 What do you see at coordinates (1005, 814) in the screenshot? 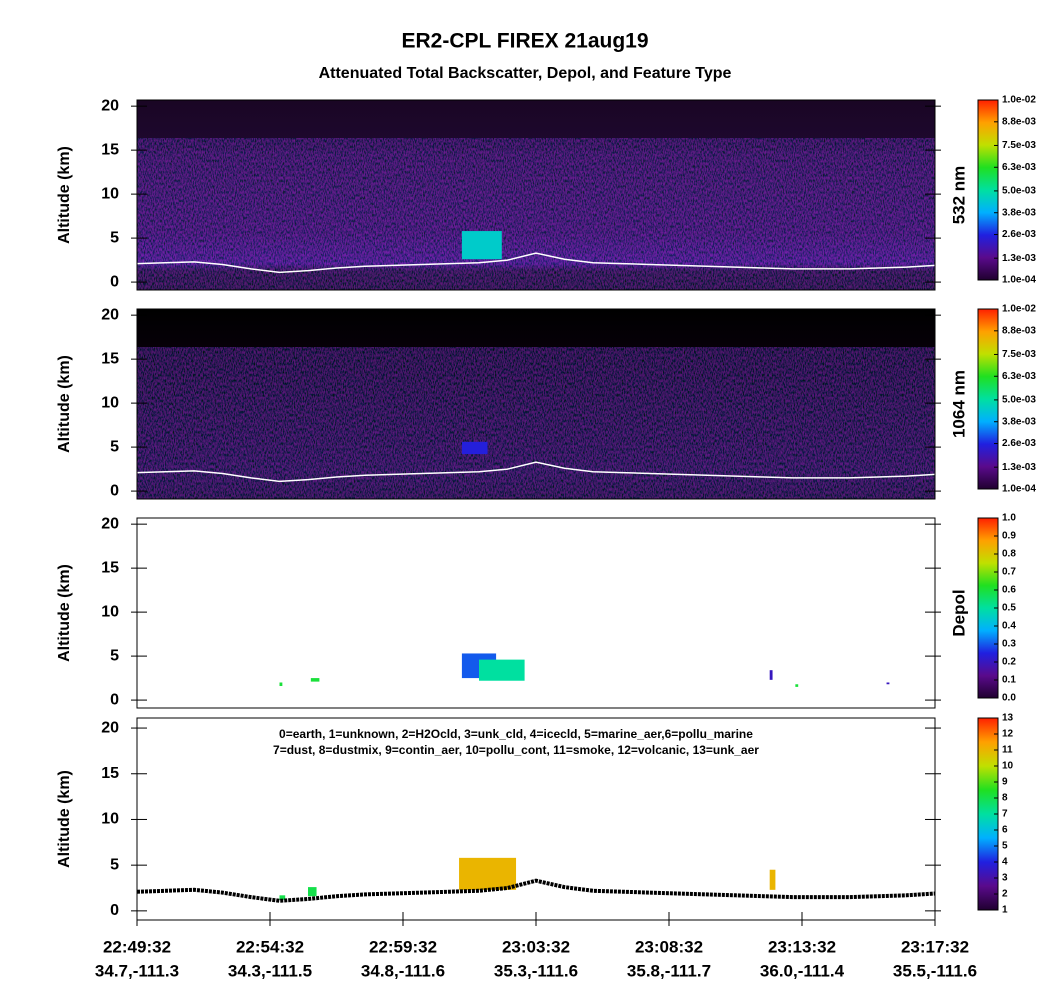
I see `colorbar-tick-label: 7` at bounding box center [1005, 814].